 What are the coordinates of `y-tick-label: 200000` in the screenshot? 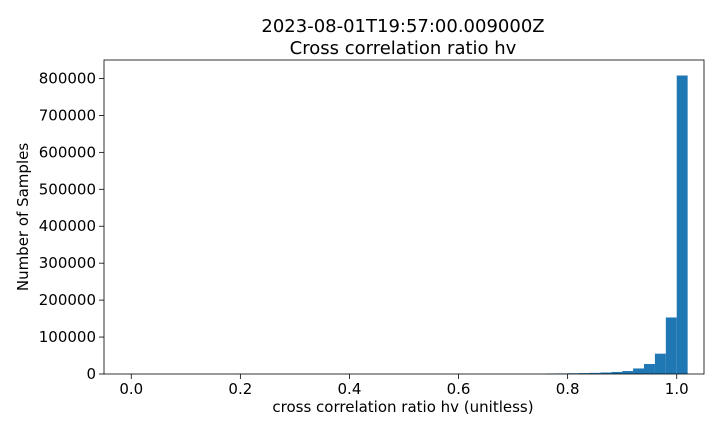 It's located at (67, 300).